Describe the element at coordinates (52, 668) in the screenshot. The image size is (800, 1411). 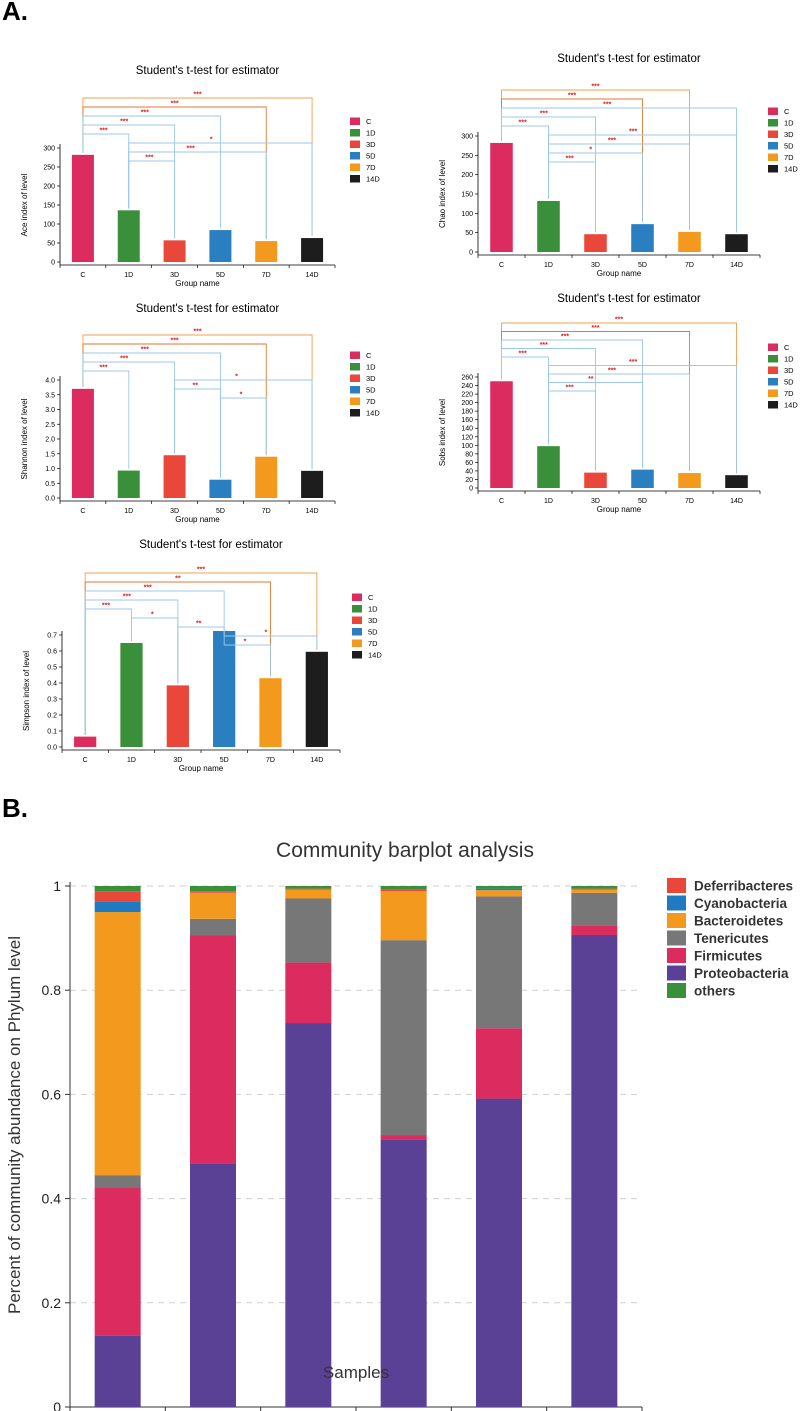
I see `y-tick-label: 0.5` at that location.